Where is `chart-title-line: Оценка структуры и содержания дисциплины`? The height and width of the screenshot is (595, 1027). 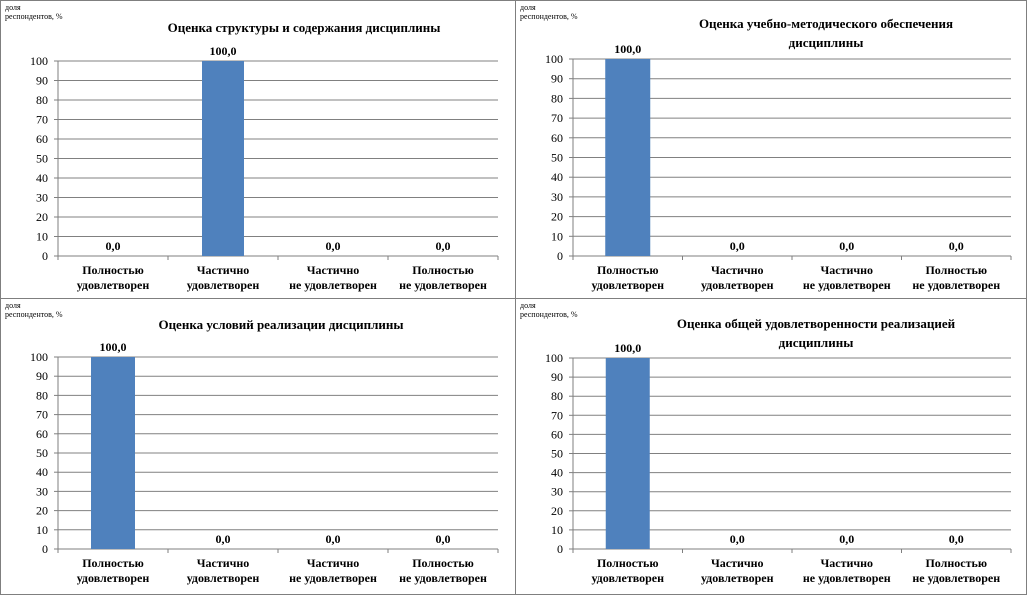
chart-title-line: Оценка структуры и содержания дисциплины is located at coordinates (304, 27).